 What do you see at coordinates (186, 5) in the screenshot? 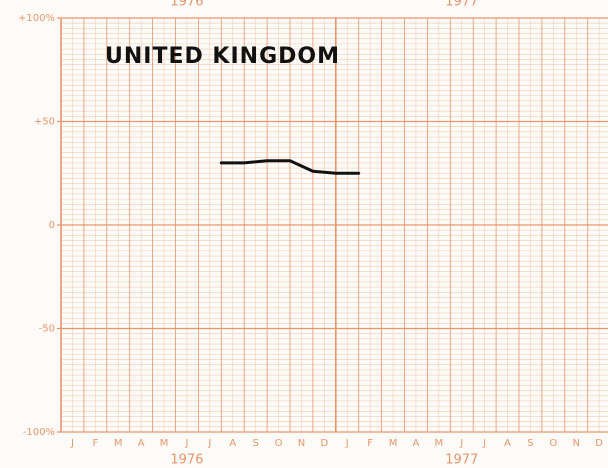
I see `year-label-top: 1976` at bounding box center [186, 5].